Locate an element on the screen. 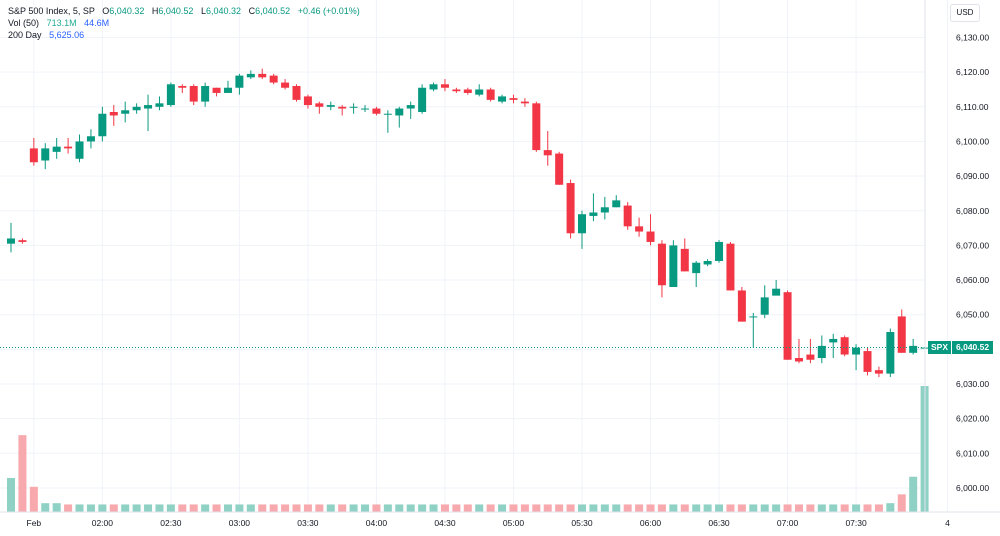 The height and width of the screenshot is (536, 1000). x-tick-label: 07:00 is located at coordinates (788, 523).